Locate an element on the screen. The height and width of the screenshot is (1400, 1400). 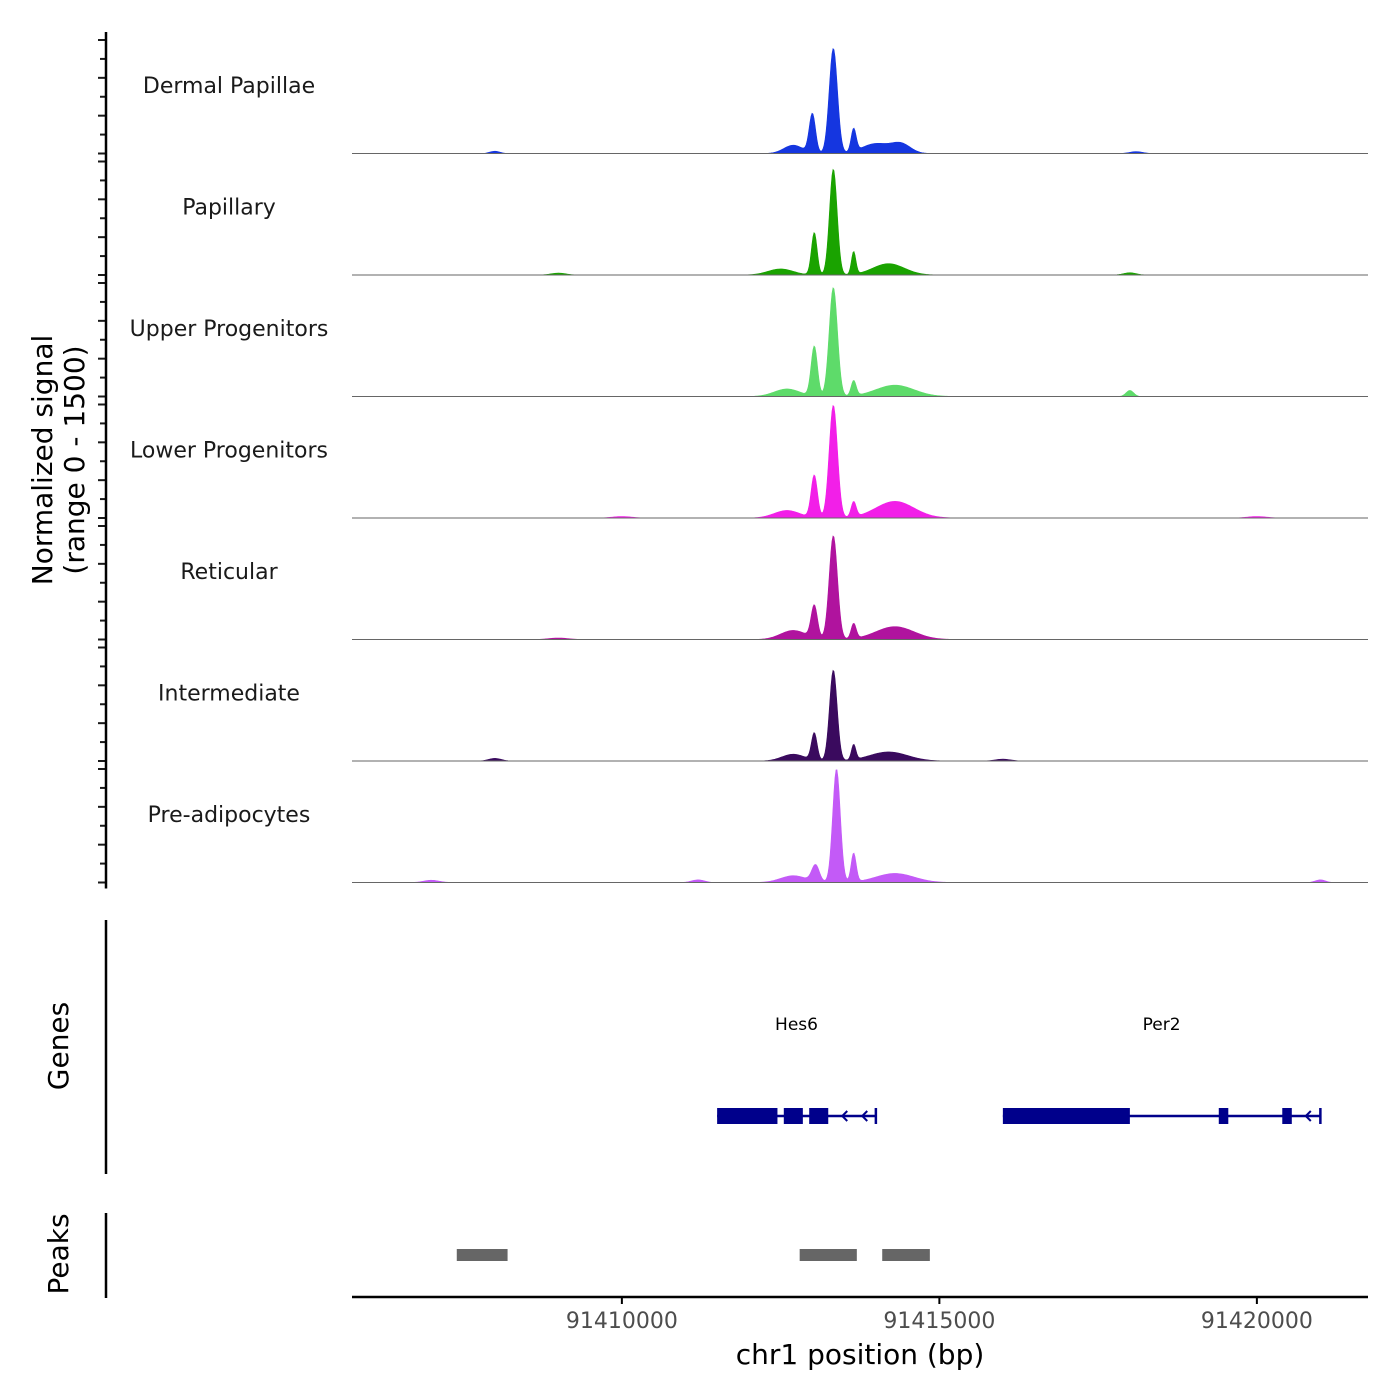
x-tick-label: 91420000 is located at coordinates (1257, 1321).